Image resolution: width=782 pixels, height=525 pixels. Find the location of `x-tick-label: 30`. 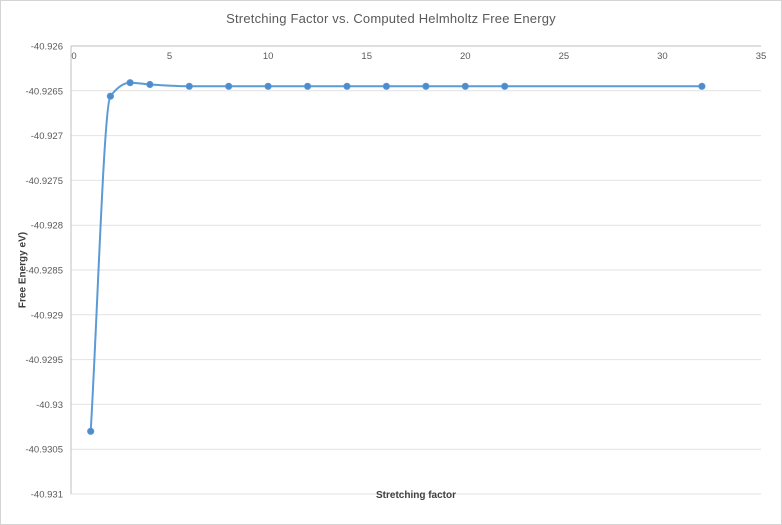

x-tick-label: 30 is located at coordinates (662, 56).